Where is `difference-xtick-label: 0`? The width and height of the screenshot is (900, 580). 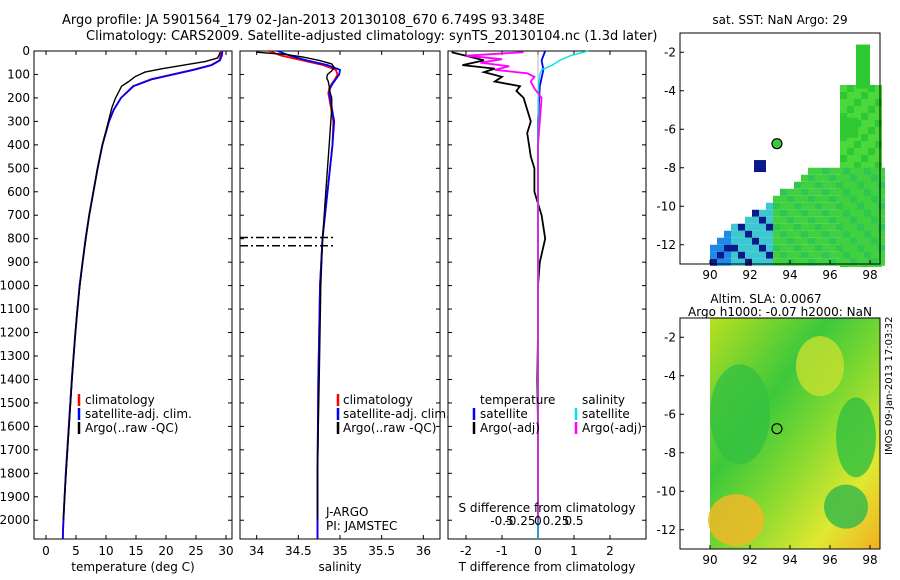
difference-xtick-label: 0 is located at coordinates (538, 551).